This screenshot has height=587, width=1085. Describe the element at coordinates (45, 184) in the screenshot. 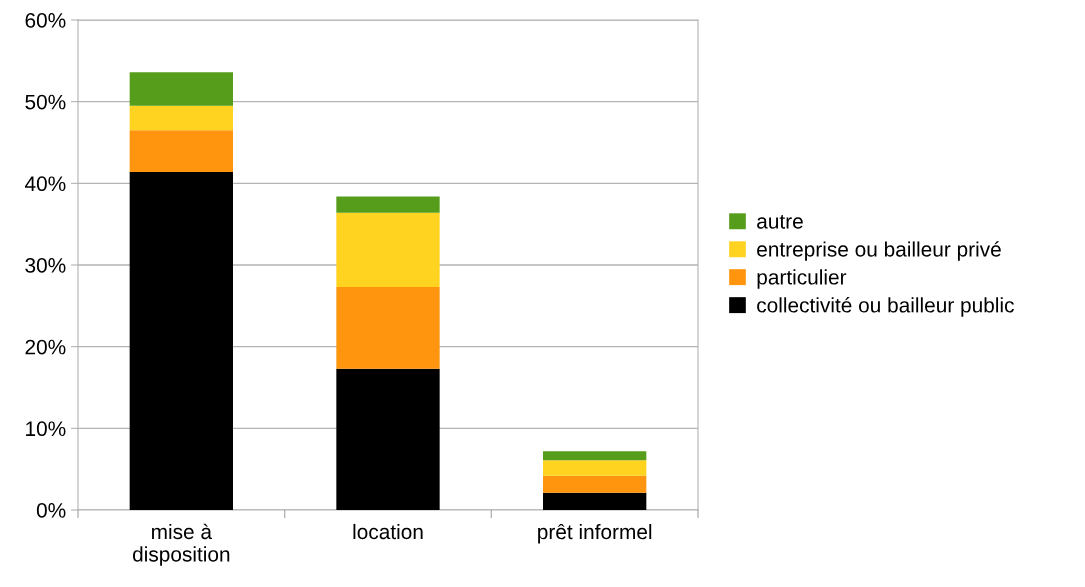

I see `y-tick-label: 40%` at that location.